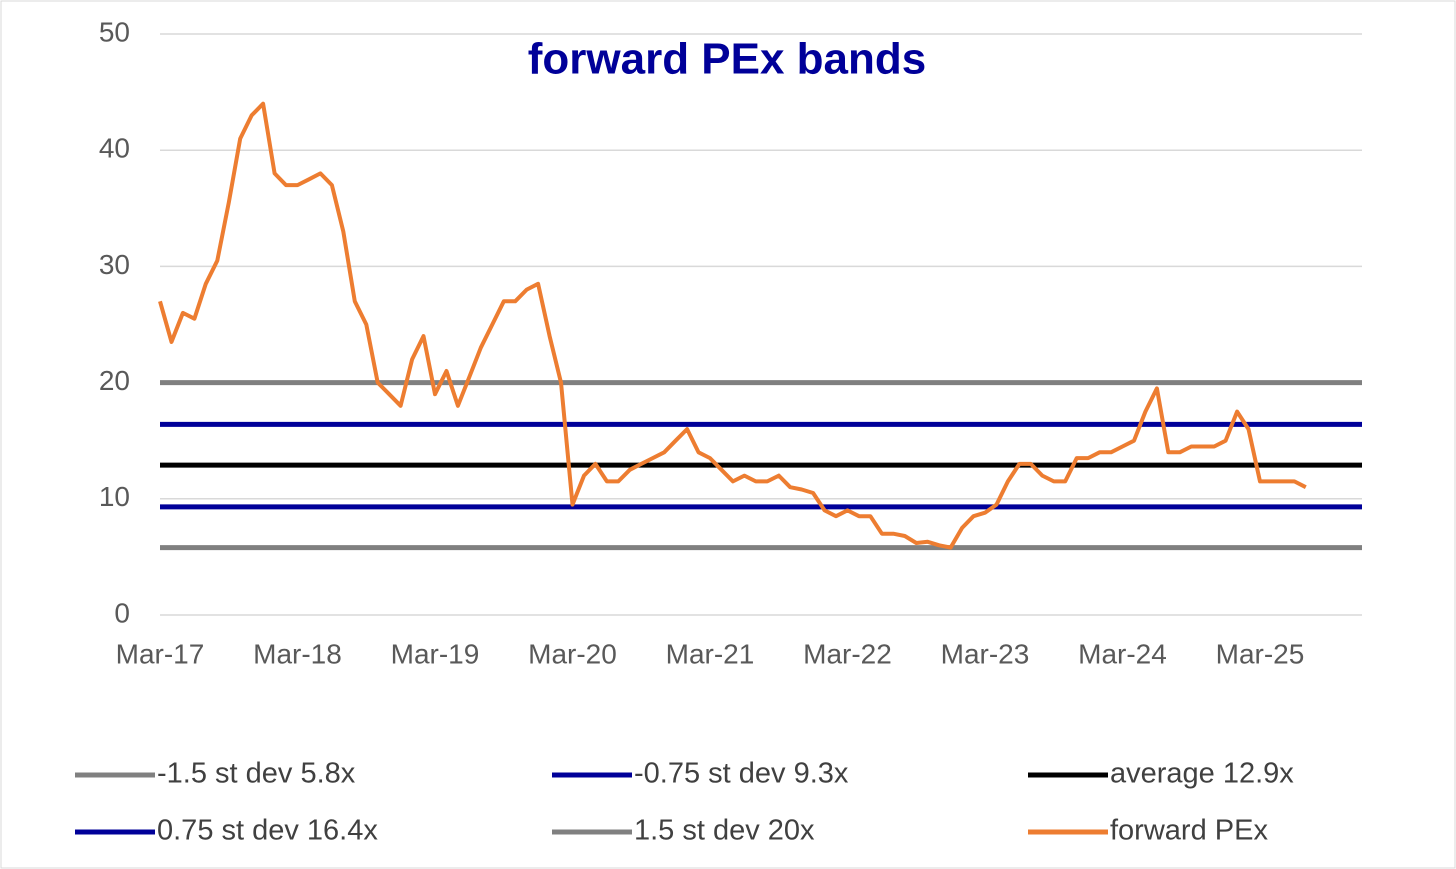  Describe the element at coordinates (1122, 653) in the screenshot. I see `x-tick-label: Mar-24` at that location.